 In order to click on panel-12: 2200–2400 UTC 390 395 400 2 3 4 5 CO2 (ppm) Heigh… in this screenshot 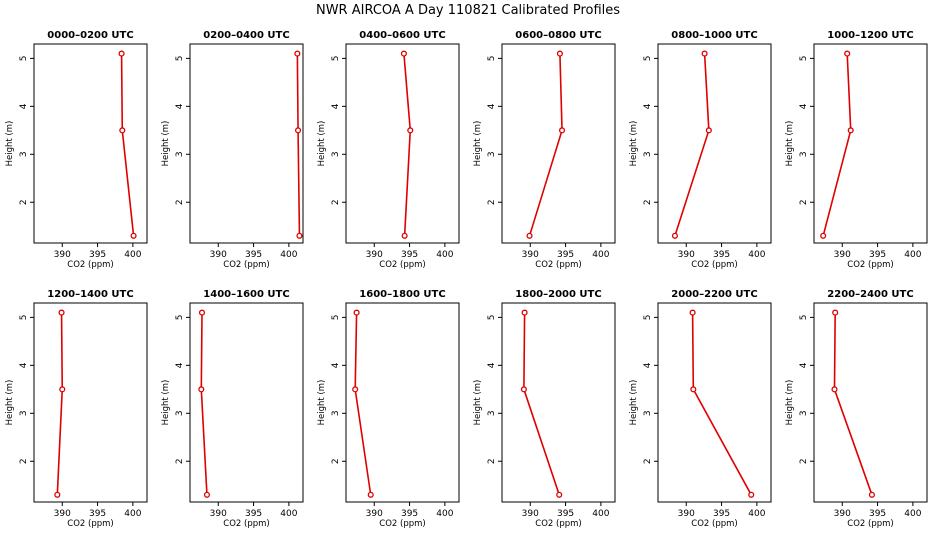, I will do `click(856, 409)`.